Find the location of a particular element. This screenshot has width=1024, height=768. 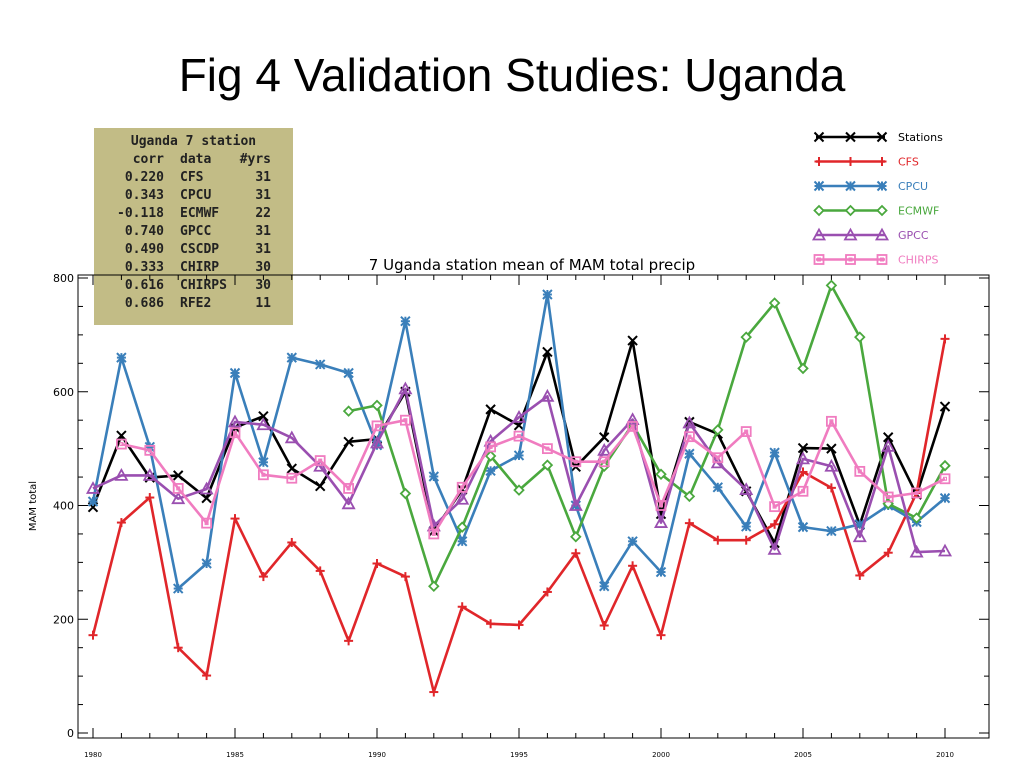

table-row: 0.333 CHIRP 30 is located at coordinates (193, 269).